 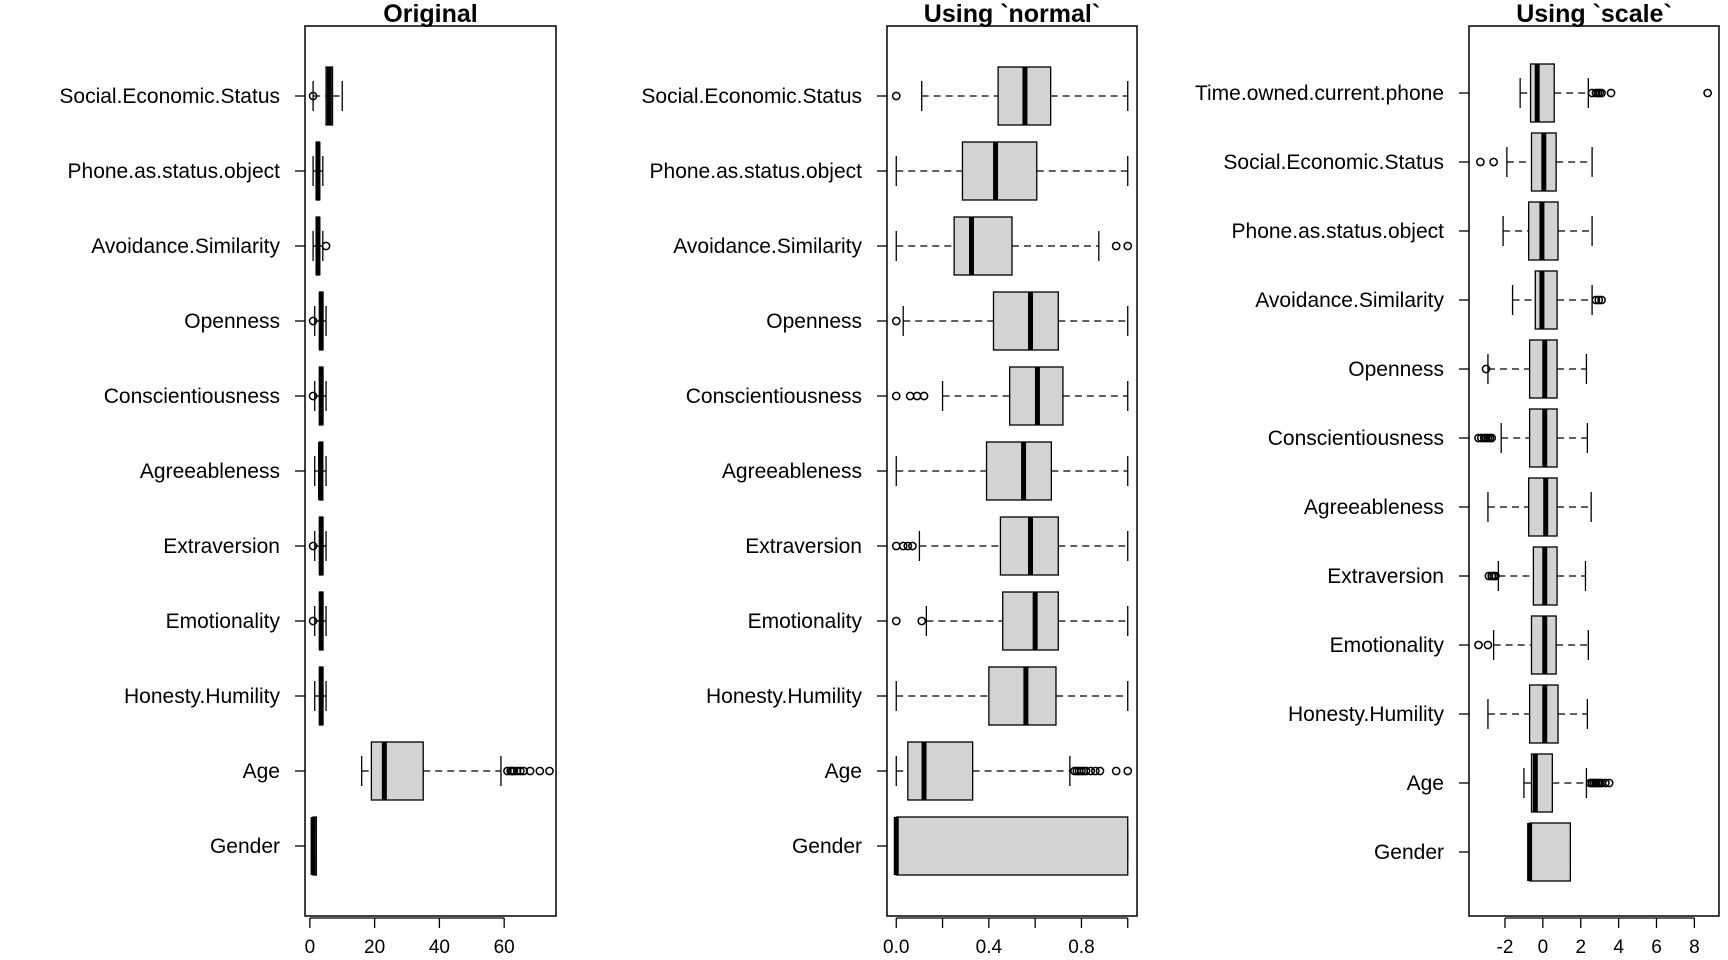 What do you see at coordinates (374, 947) in the screenshot?
I see `x-tick-label: 20` at bounding box center [374, 947].